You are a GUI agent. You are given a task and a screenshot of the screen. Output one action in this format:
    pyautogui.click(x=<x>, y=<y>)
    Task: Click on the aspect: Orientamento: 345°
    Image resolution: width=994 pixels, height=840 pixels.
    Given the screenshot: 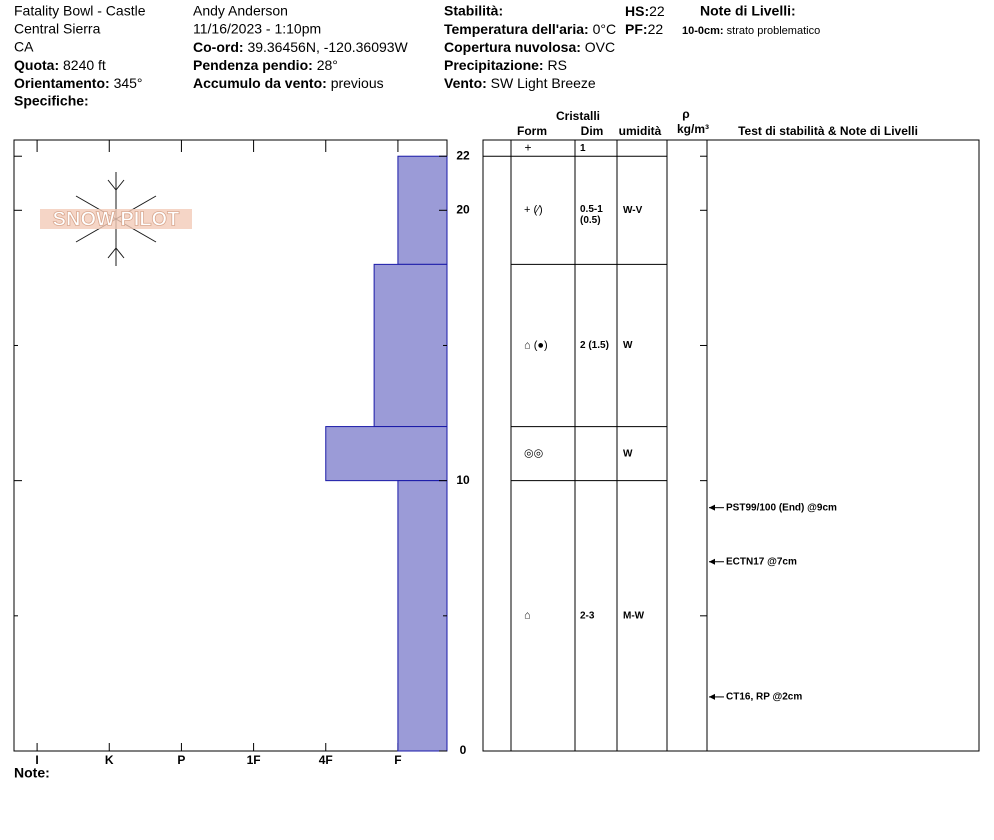 What is the action you would take?
    pyautogui.click(x=78, y=83)
    